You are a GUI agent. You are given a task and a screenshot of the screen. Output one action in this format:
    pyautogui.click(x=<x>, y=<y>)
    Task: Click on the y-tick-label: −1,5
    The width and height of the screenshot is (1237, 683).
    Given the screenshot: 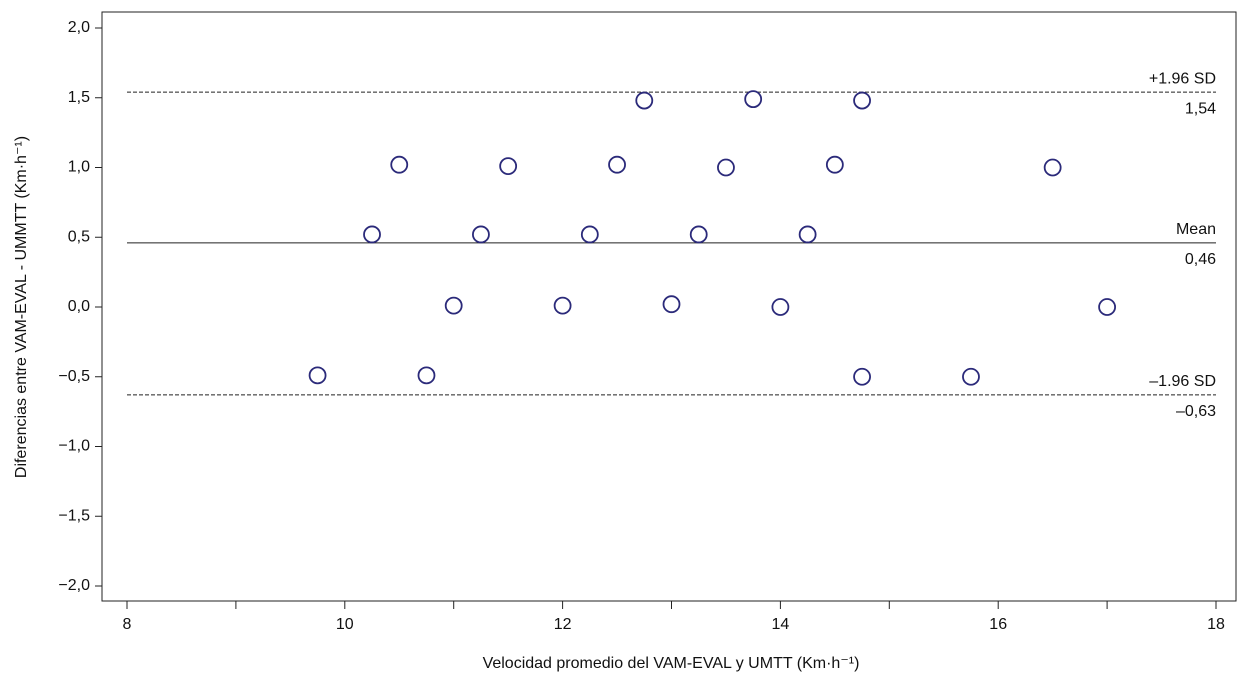 What is the action you would take?
    pyautogui.click(x=74, y=515)
    